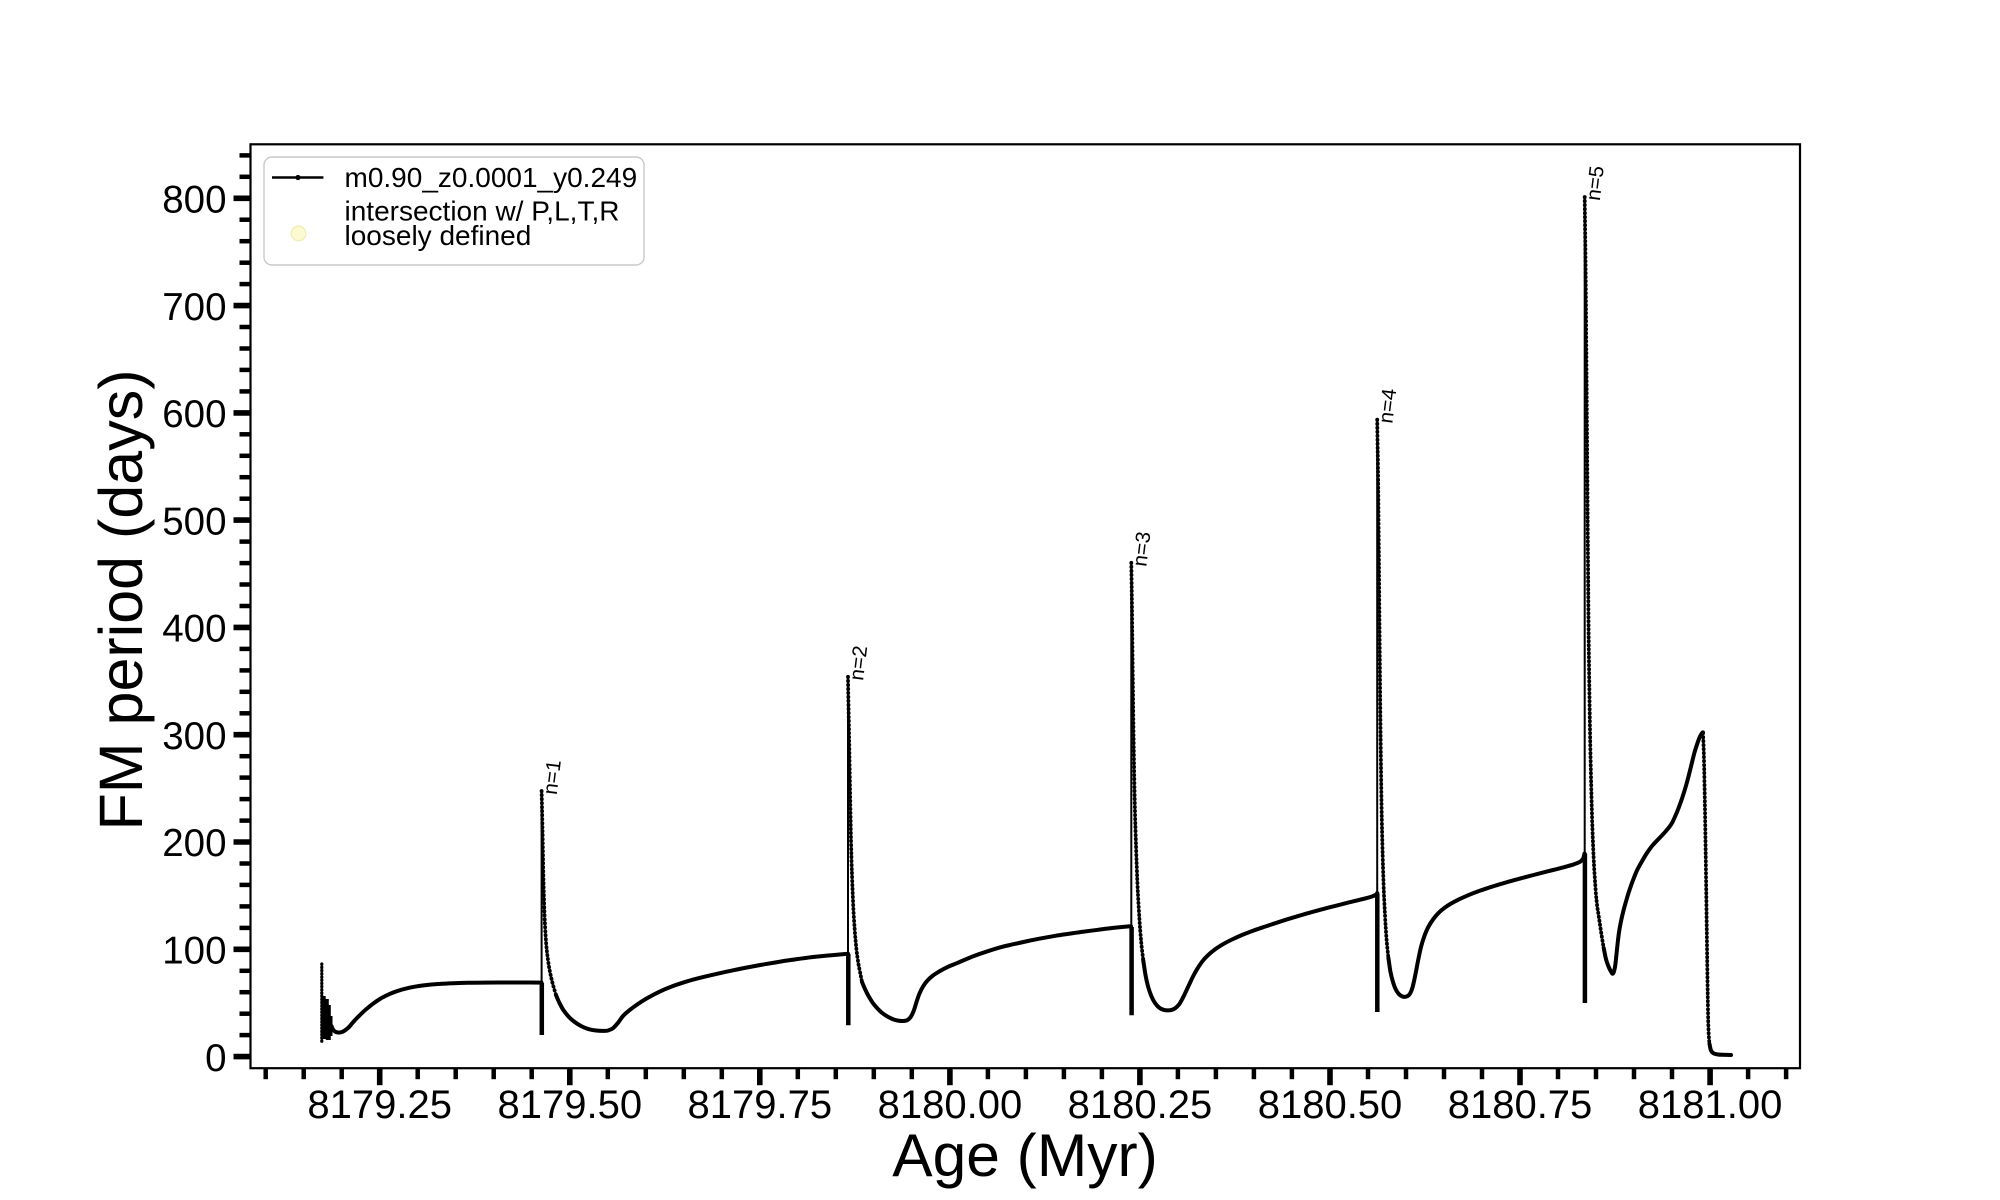  Describe the element at coordinates (1330, 1105) in the screenshot. I see `svg-text: 8180.50` at that location.